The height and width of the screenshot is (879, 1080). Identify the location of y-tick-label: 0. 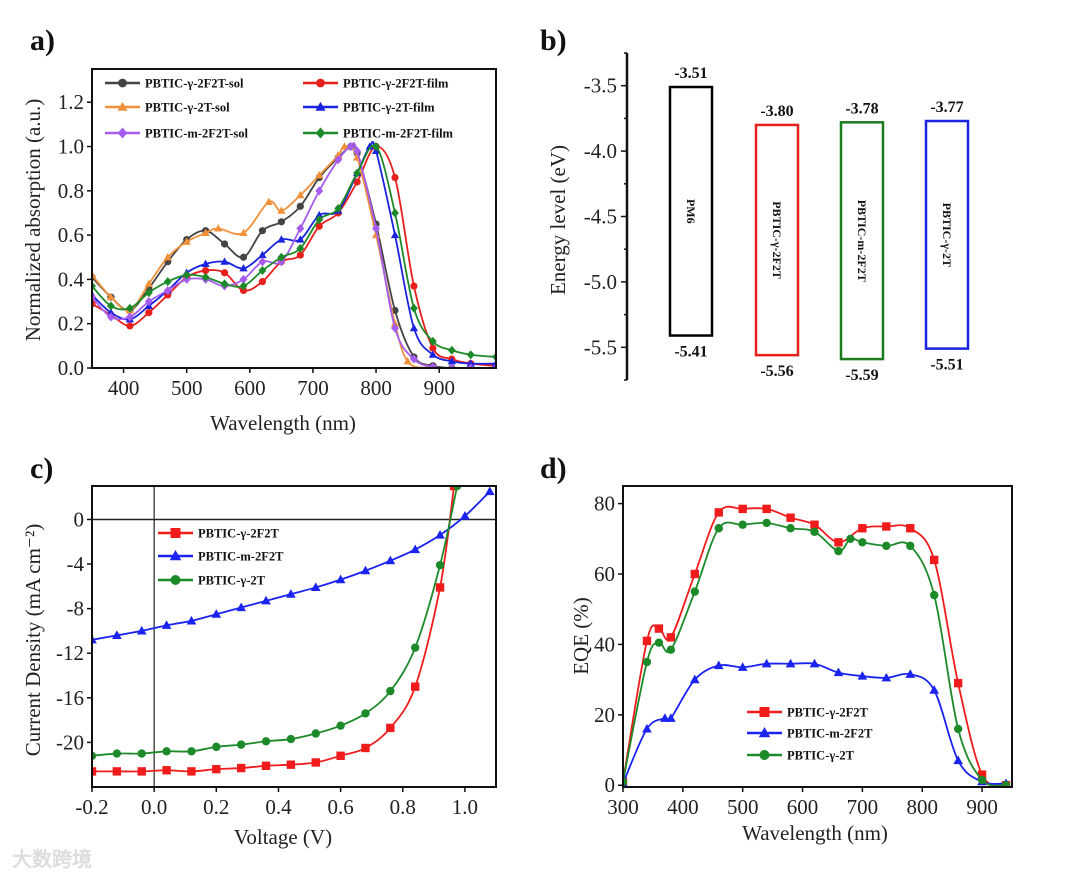
(610, 785).